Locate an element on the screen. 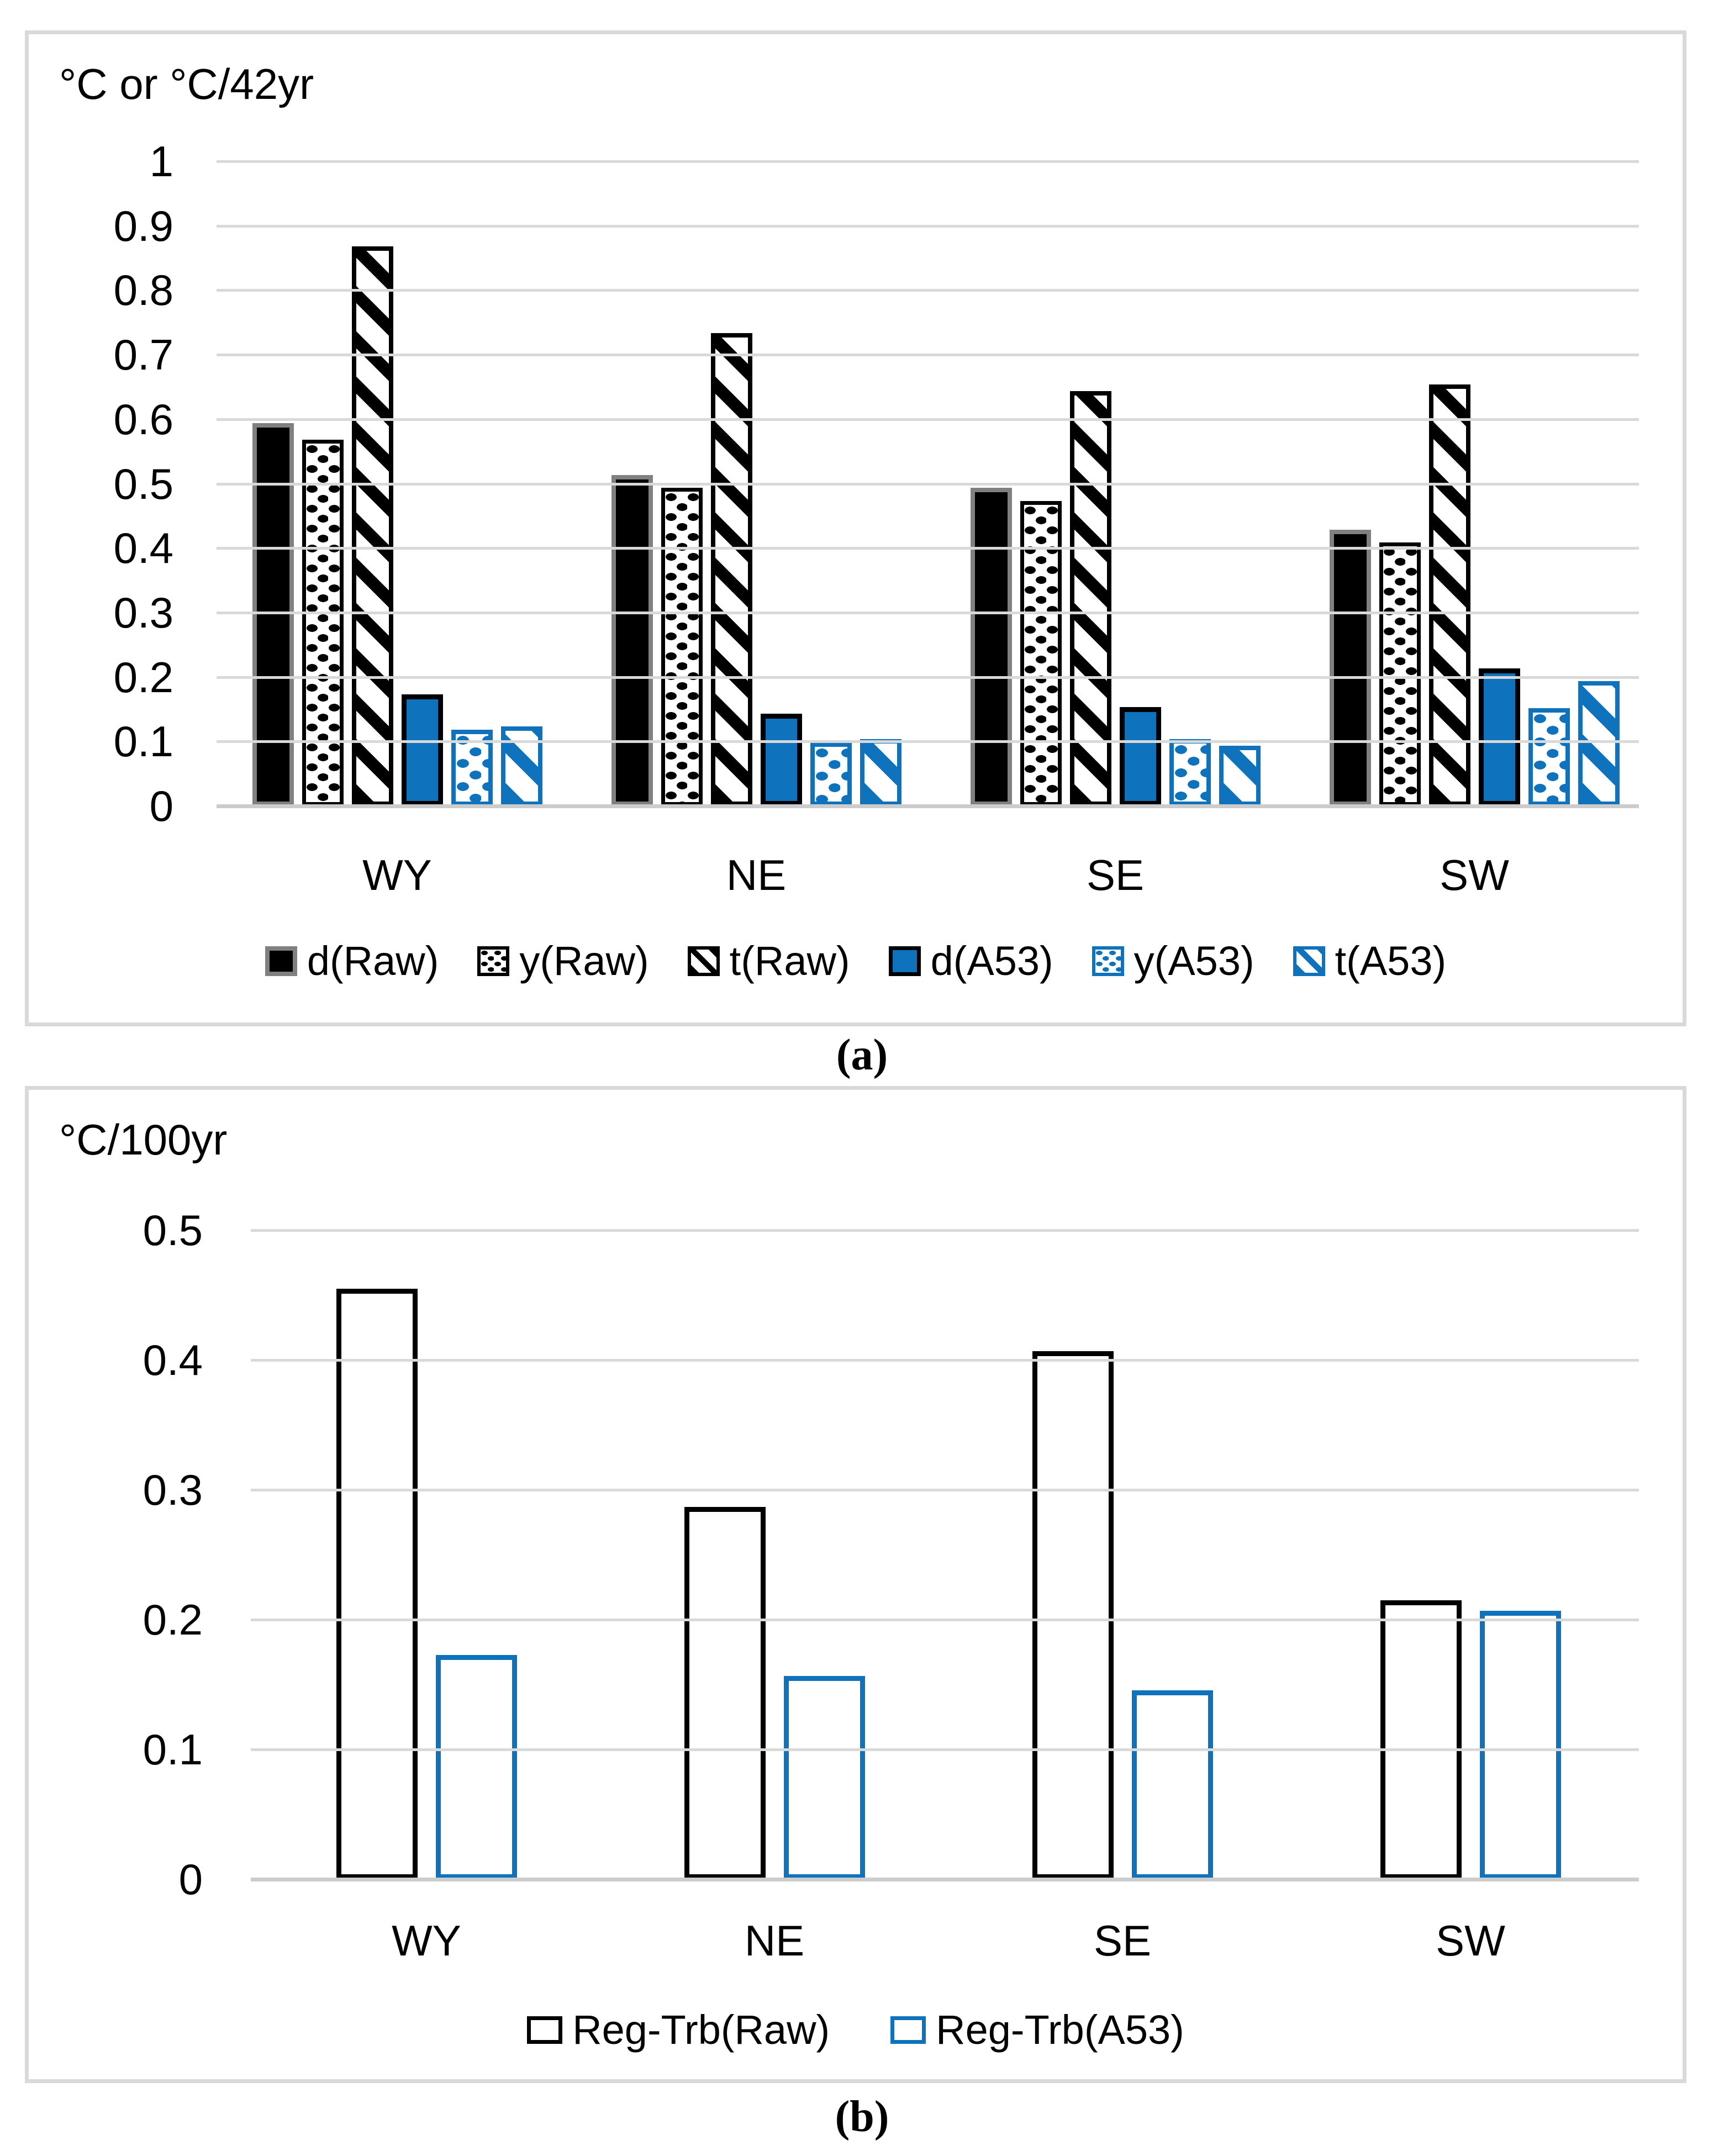 This screenshot has width=1724, height=2156. legend-label-d(A53): d(A53) is located at coordinates (991, 961).